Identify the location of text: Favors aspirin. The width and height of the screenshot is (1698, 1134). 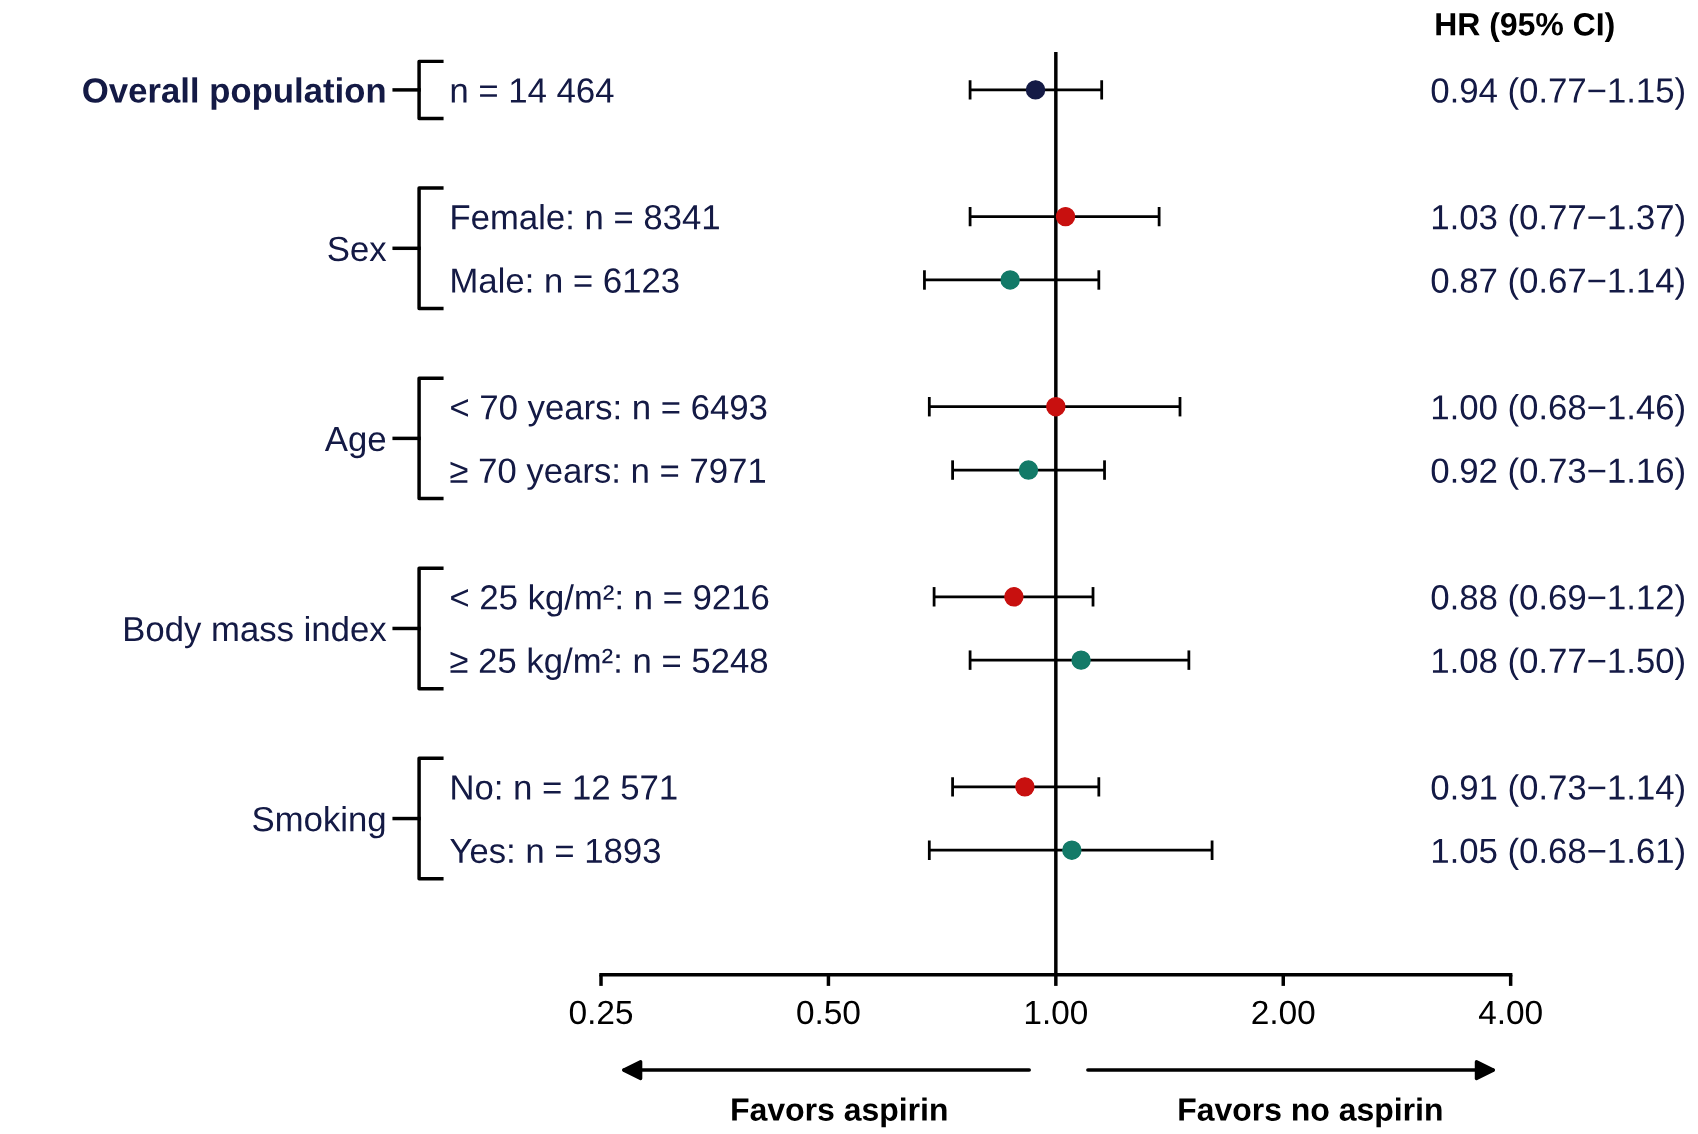
(839, 1112).